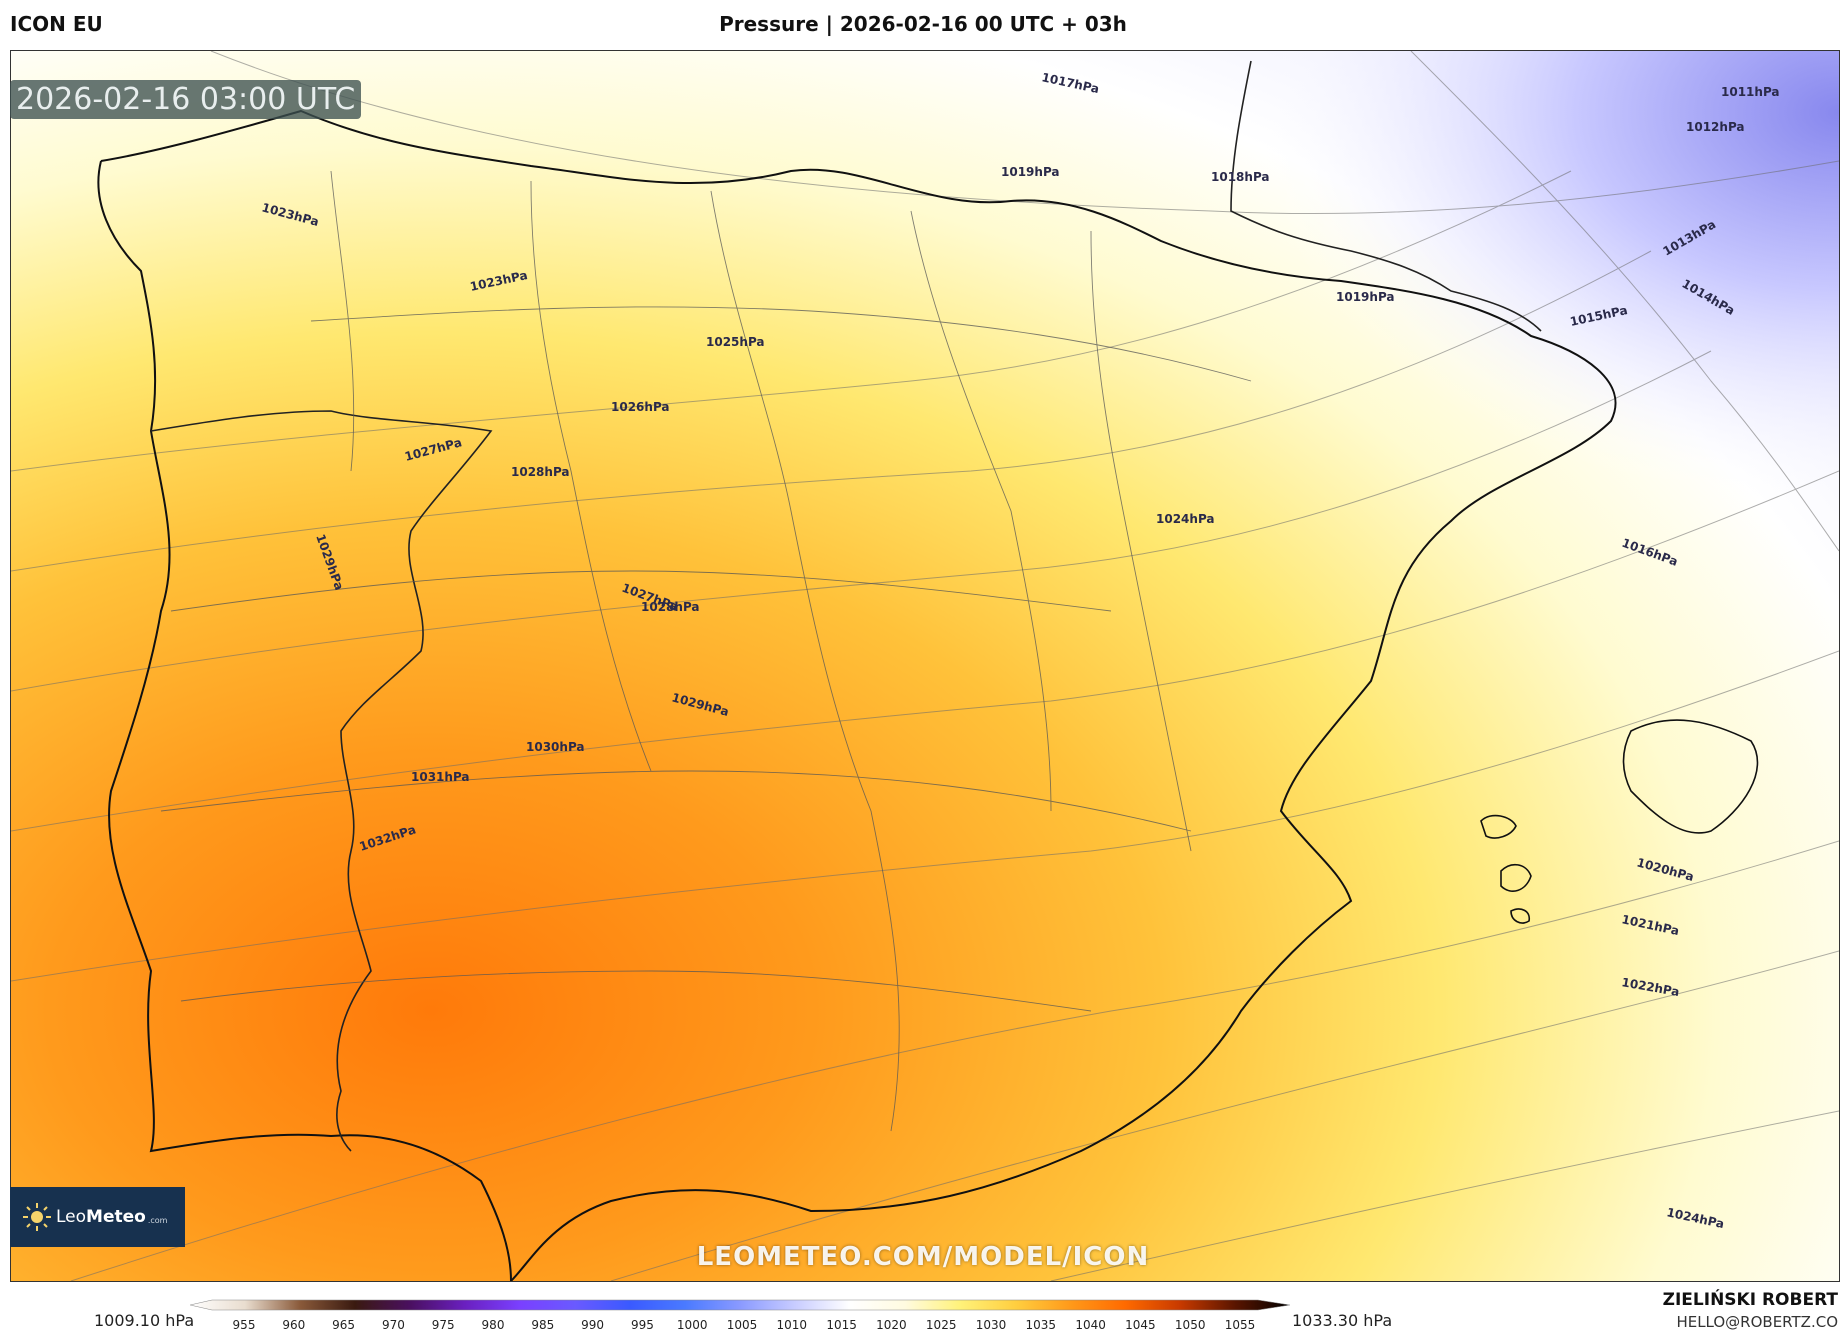  What do you see at coordinates (841, 1325) in the screenshot?
I see `colorbar-tick-label: 1015` at bounding box center [841, 1325].